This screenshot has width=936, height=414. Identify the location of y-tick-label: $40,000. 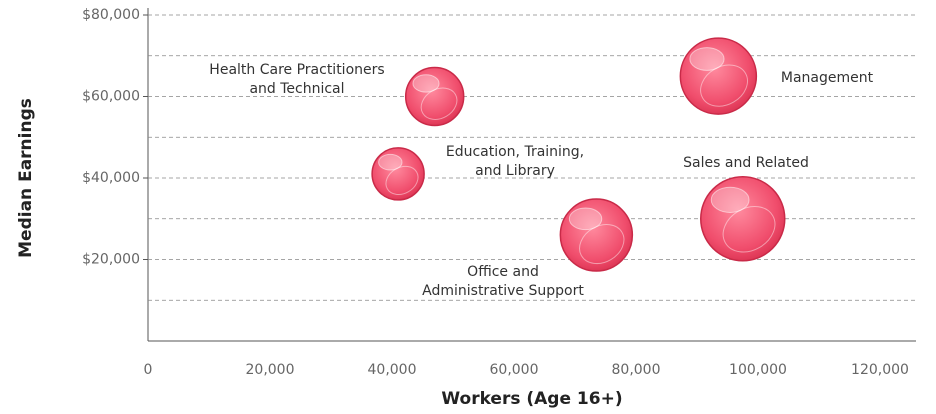
(111, 178).